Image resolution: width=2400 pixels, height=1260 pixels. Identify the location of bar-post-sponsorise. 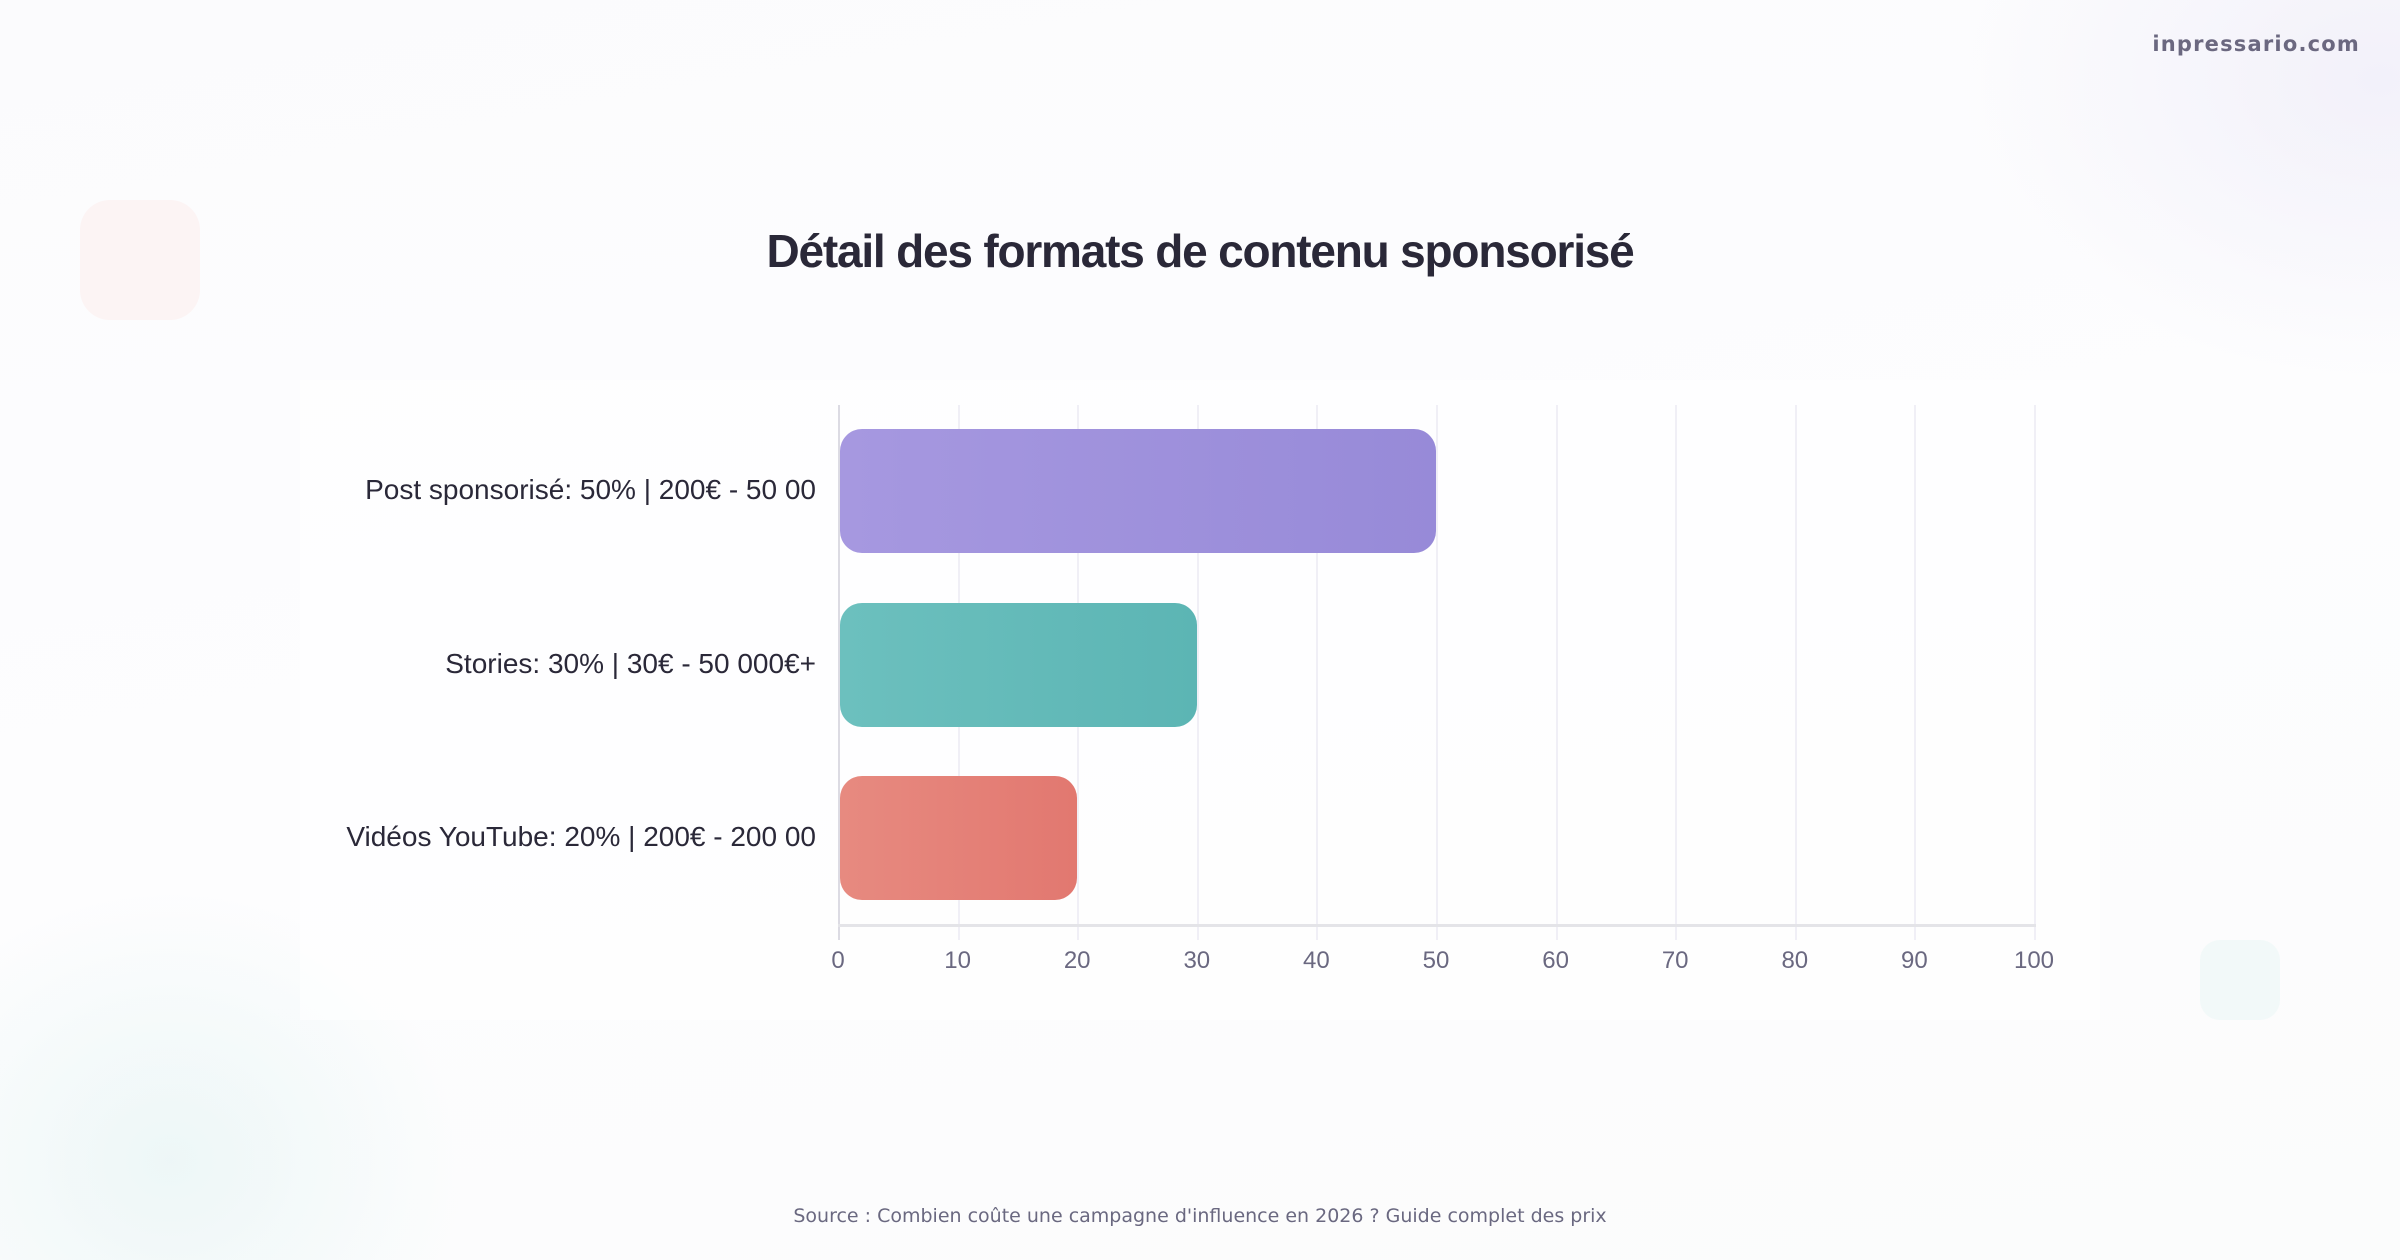
(1138, 491).